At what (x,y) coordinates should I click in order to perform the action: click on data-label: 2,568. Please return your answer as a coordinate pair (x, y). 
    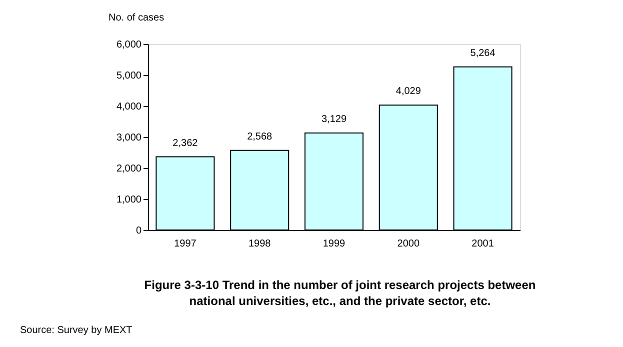
    Looking at the image, I should click on (260, 136).